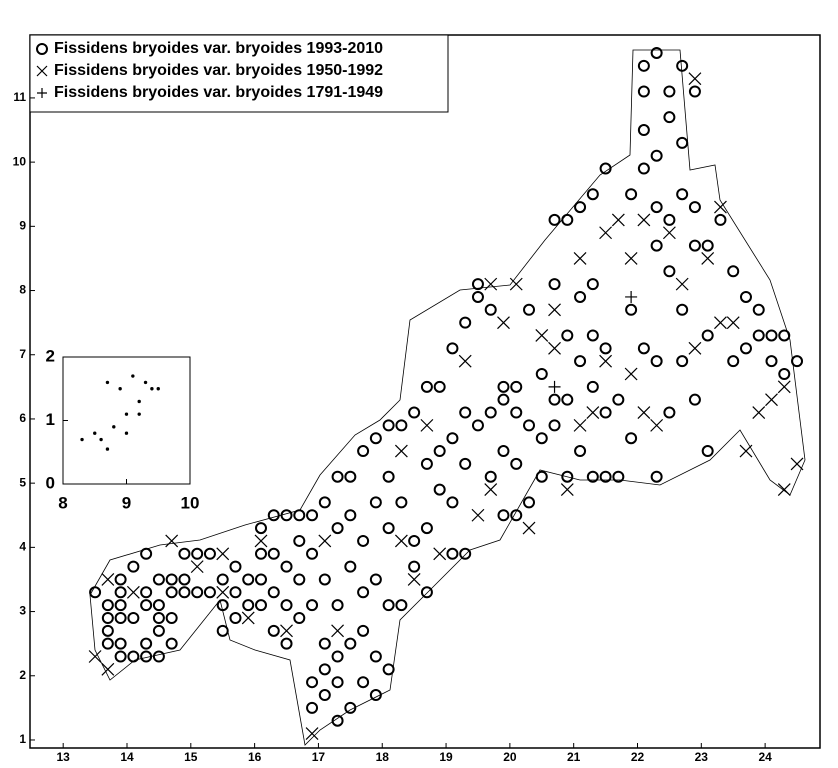 This screenshot has width=838, height=768. I want to click on y-tick-label: 5, so click(22, 482).